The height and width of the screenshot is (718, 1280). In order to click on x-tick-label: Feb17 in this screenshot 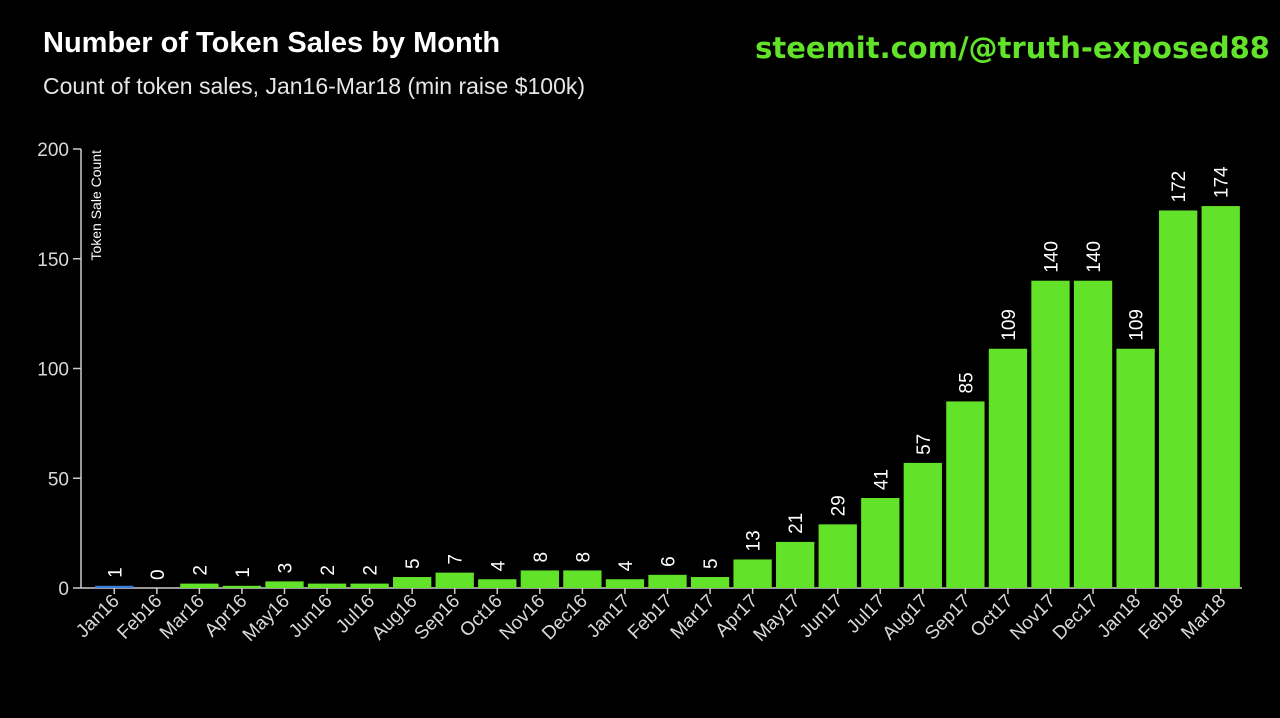, I will do `click(650, 617)`.